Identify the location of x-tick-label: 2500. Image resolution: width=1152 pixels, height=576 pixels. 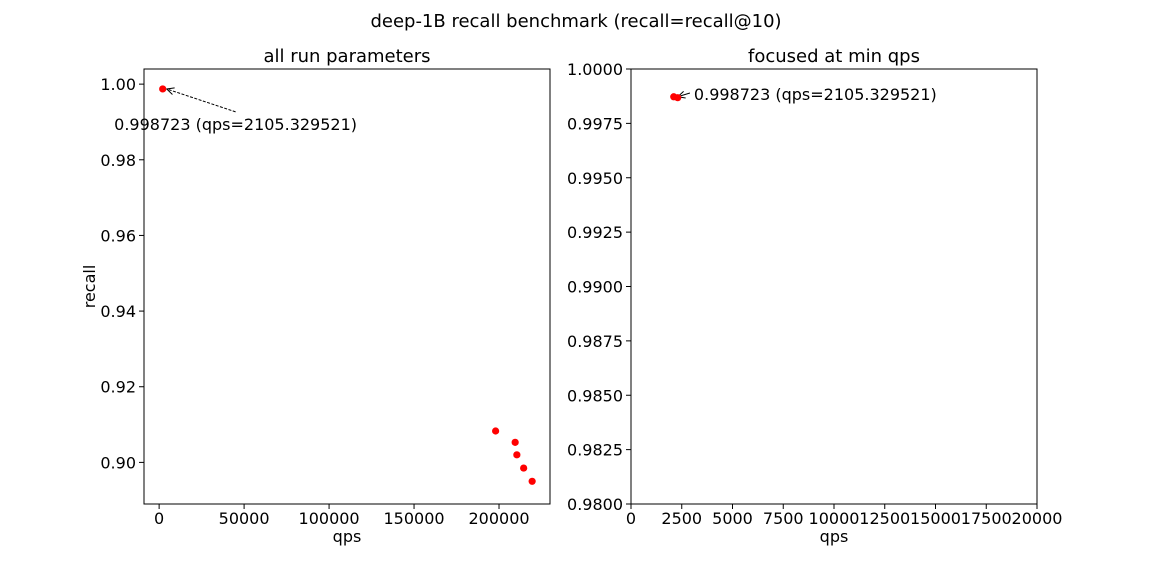
(681, 518).